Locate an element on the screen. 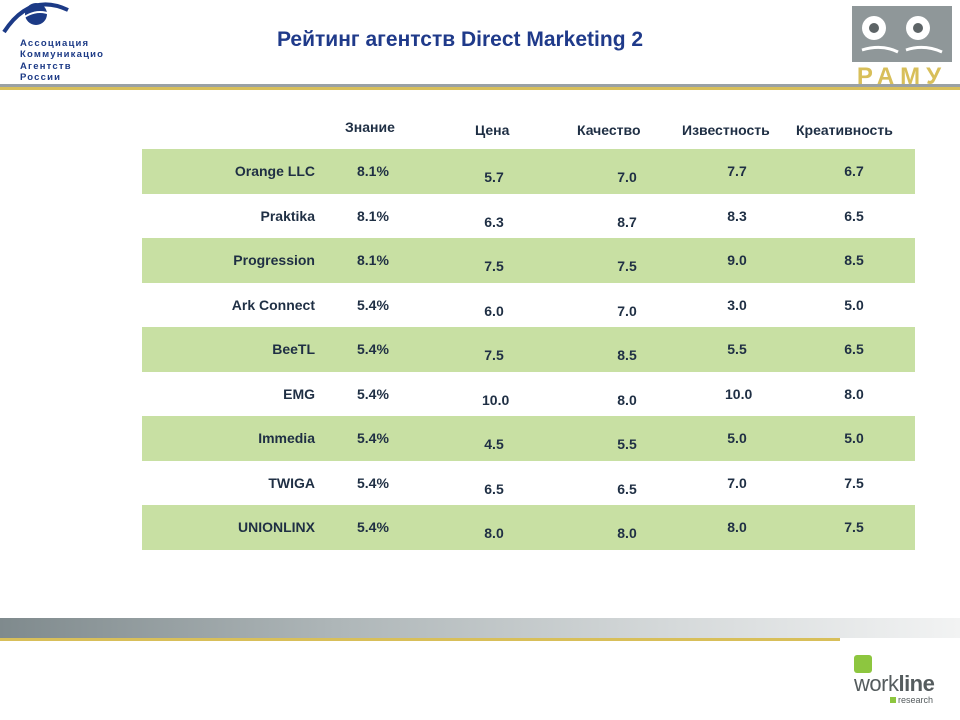 The width and height of the screenshot is (960, 720). cell-izvestnost: 8.0 is located at coordinates (737, 527).